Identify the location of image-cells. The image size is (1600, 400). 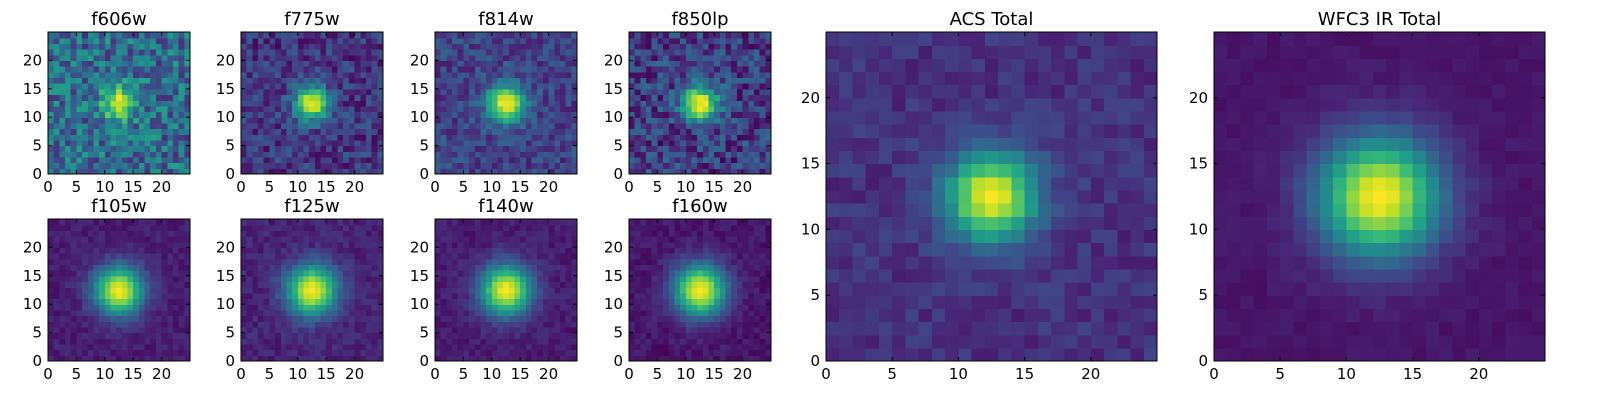
(506, 103).